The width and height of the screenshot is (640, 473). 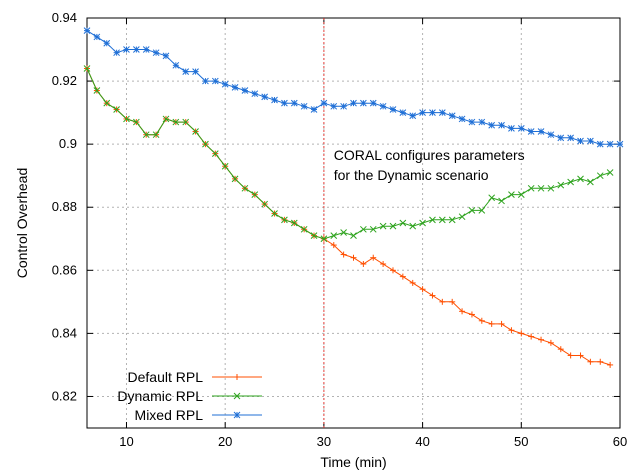 I want to click on legend: Default RPL Dynamic RPL Mixed RPL, so click(x=189, y=396).